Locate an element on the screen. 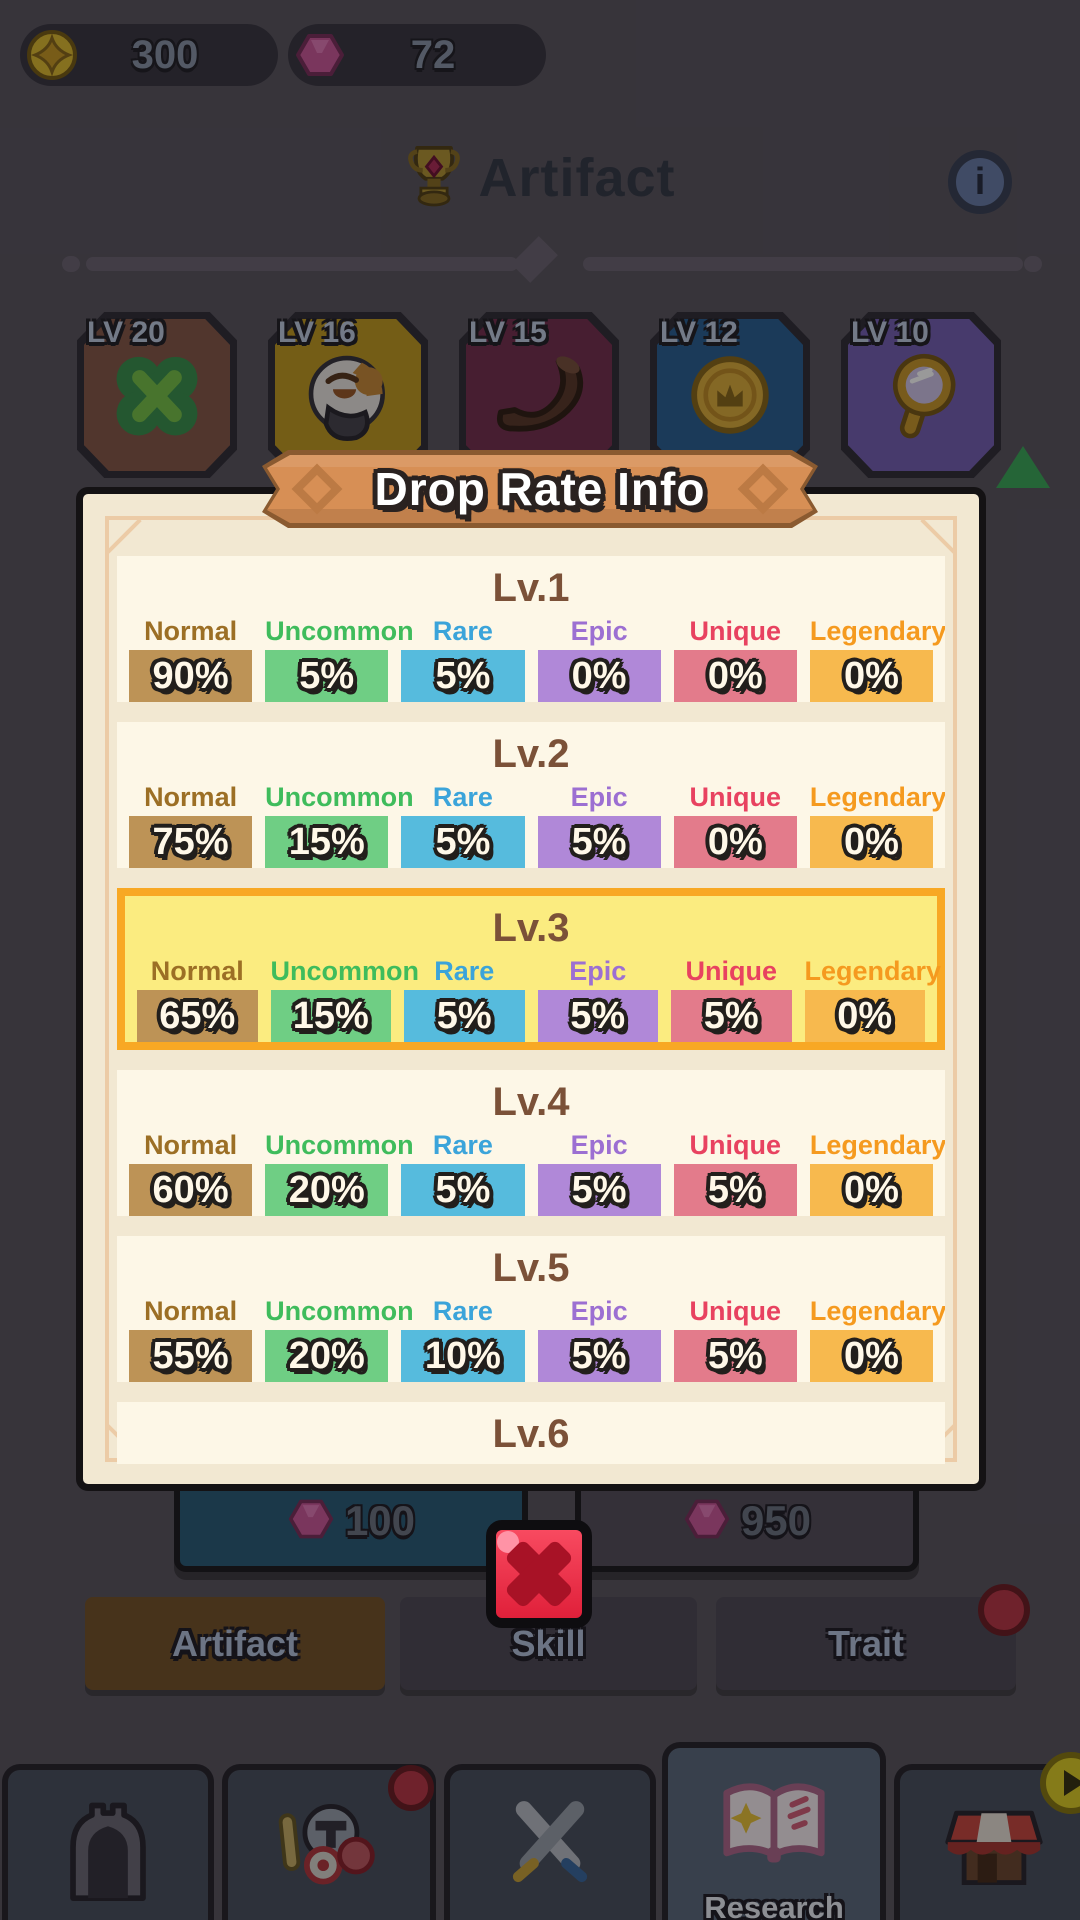 The height and width of the screenshot is (1920, 1080). rarity-col-normal: Normal 55% is located at coordinates (191, 1338).